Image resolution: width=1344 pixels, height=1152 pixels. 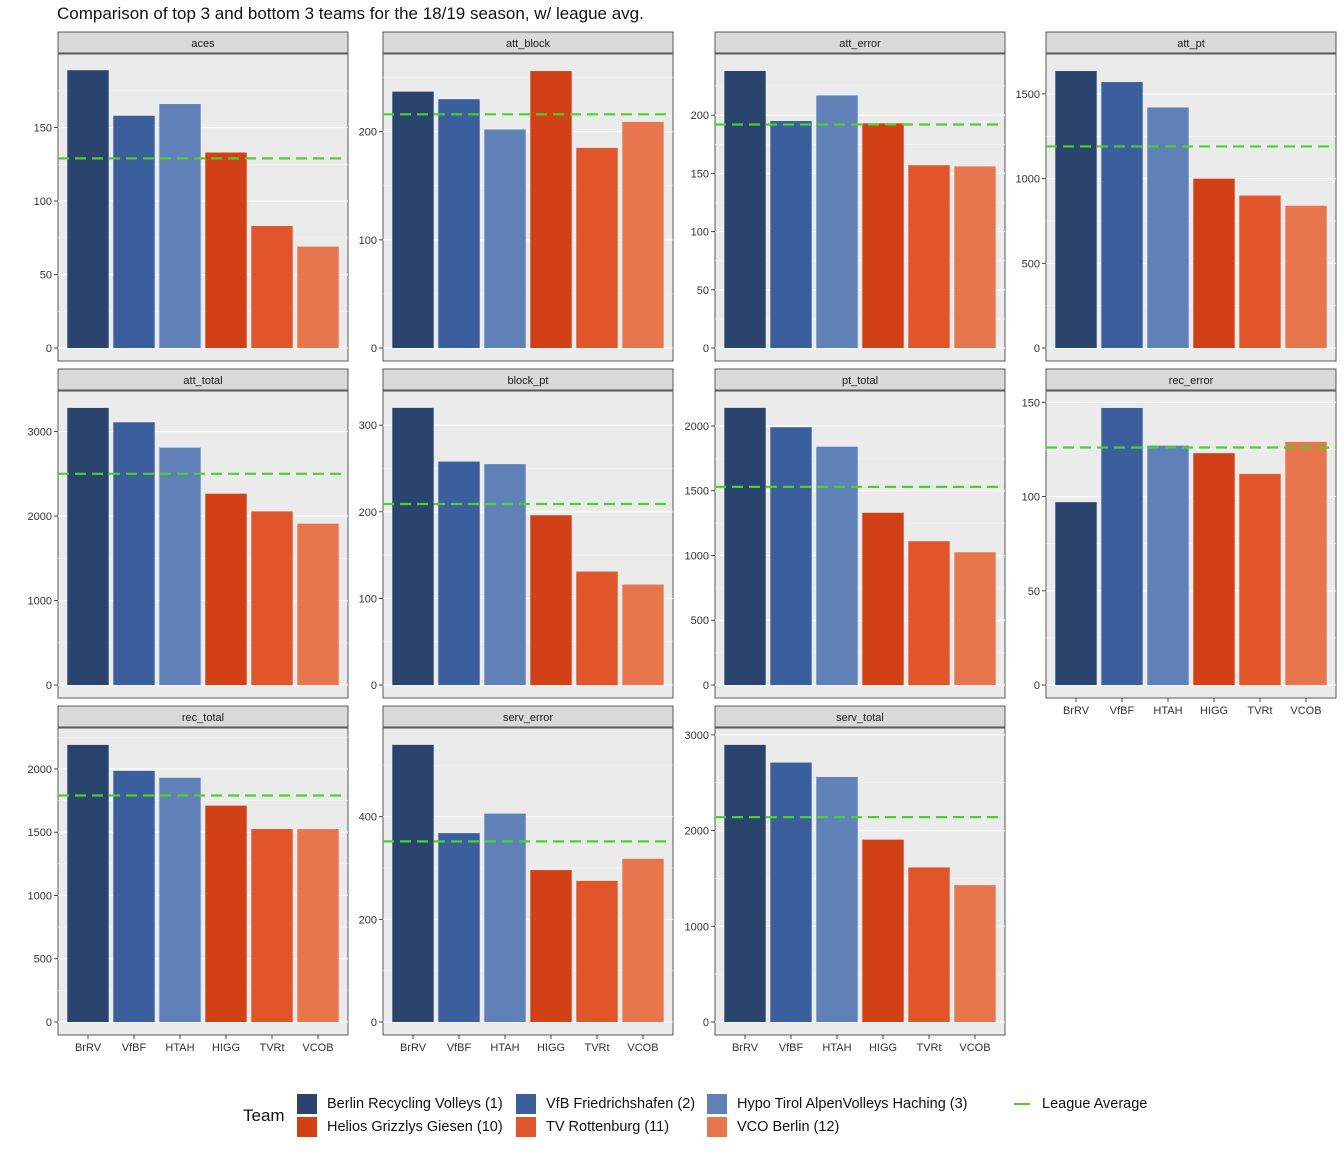 I want to click on facet-label: serv_error, so click(x=528, y=718).